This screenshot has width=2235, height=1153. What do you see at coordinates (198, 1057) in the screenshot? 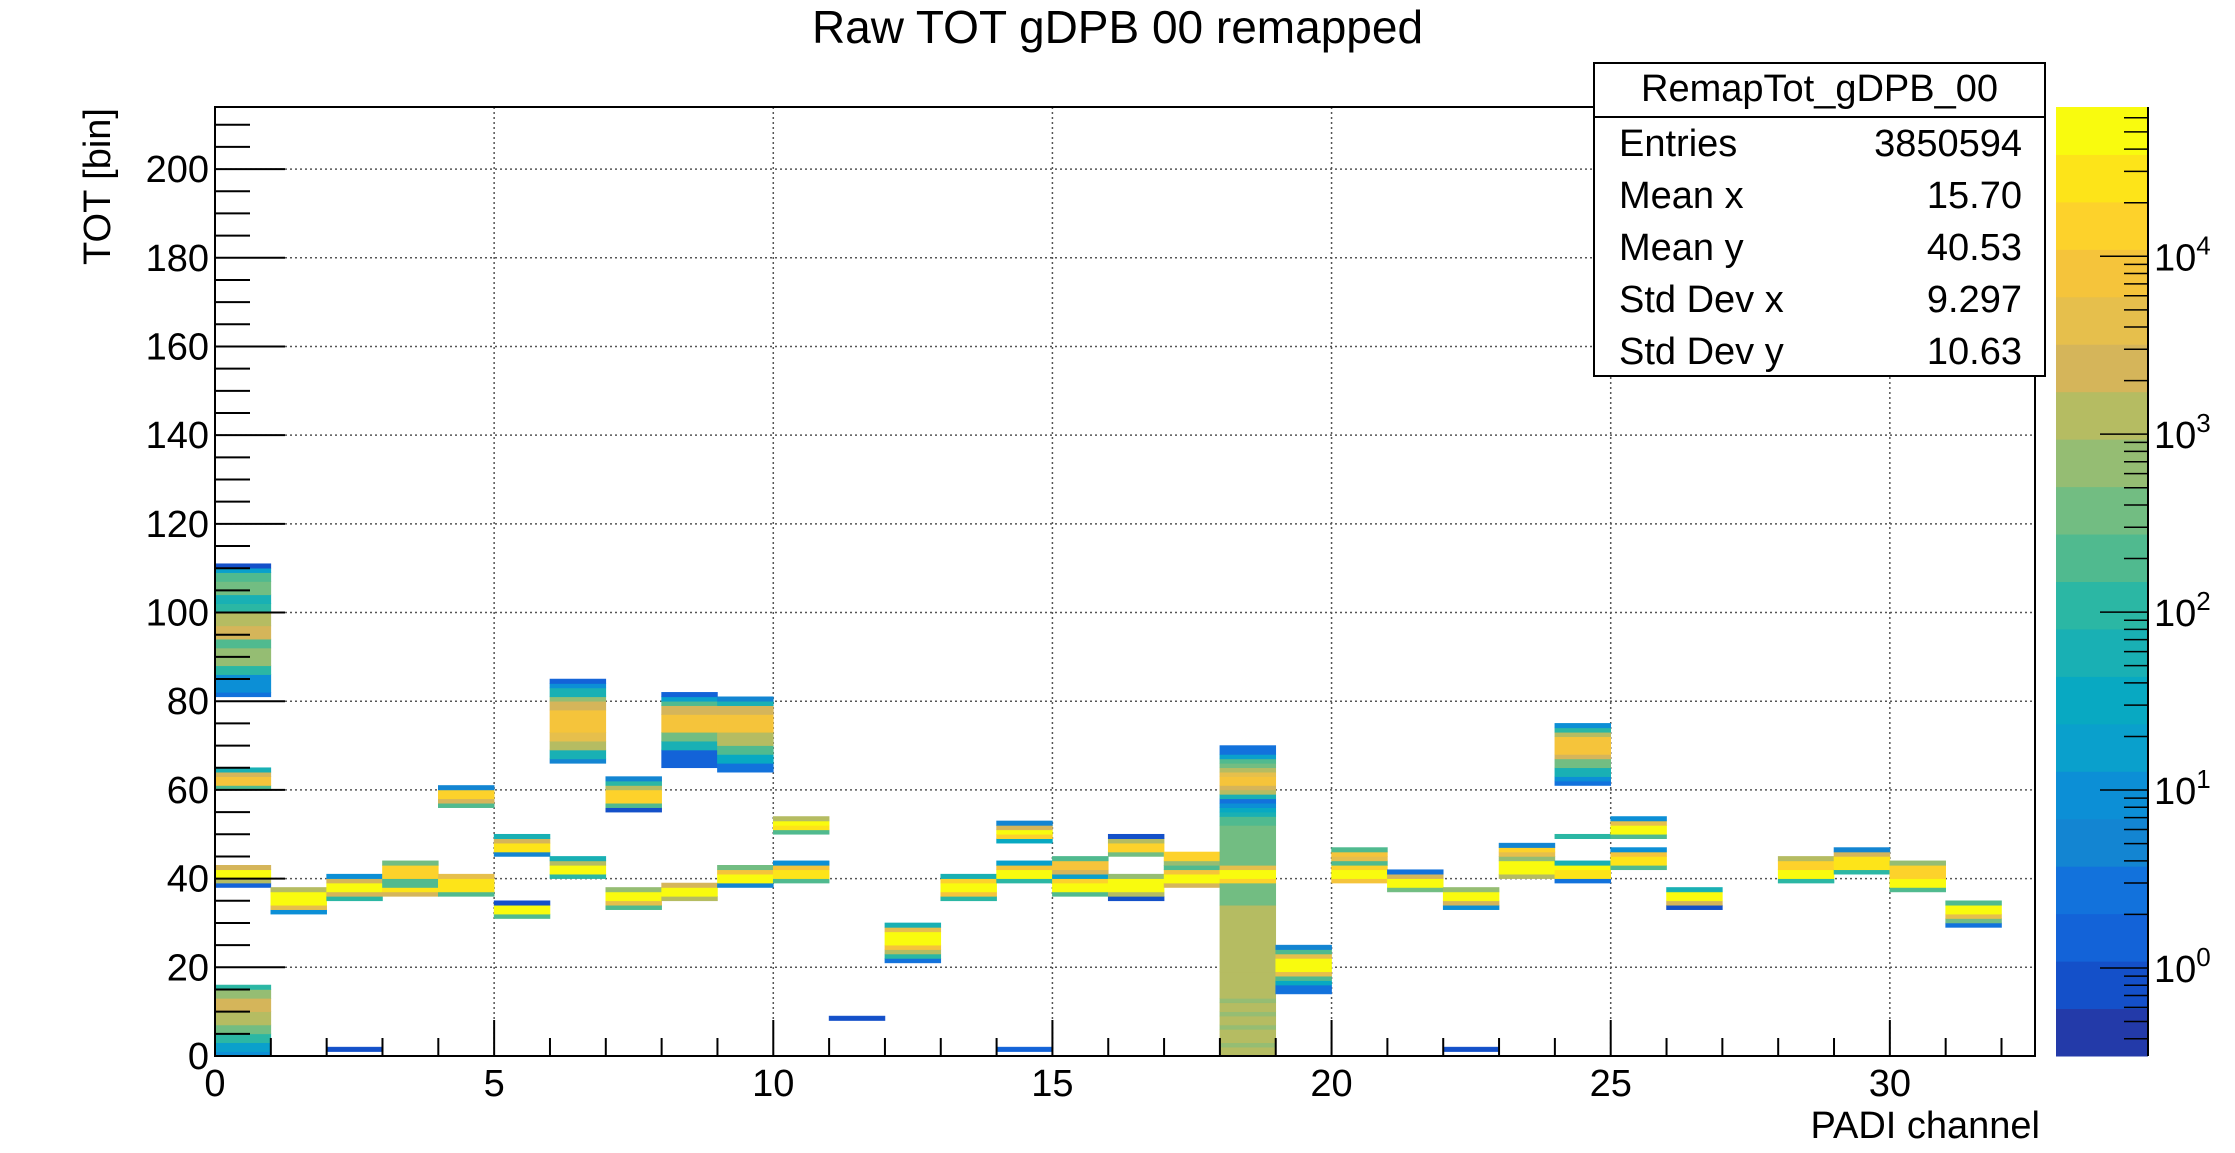
I see `y-tick-label: 0` at bounding box center [198, 1057].